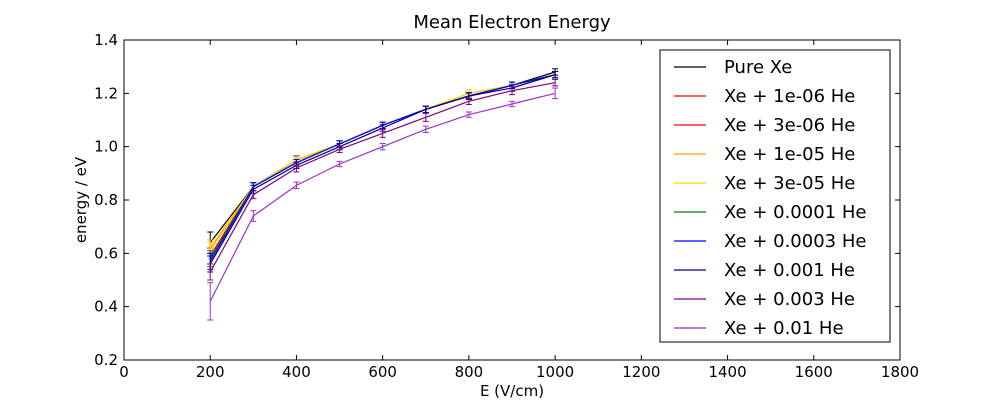 The height and width of the screenshot is (400, 1000). I want to click on legend-label: Xe + 1e-06 He, so click(789, 96).